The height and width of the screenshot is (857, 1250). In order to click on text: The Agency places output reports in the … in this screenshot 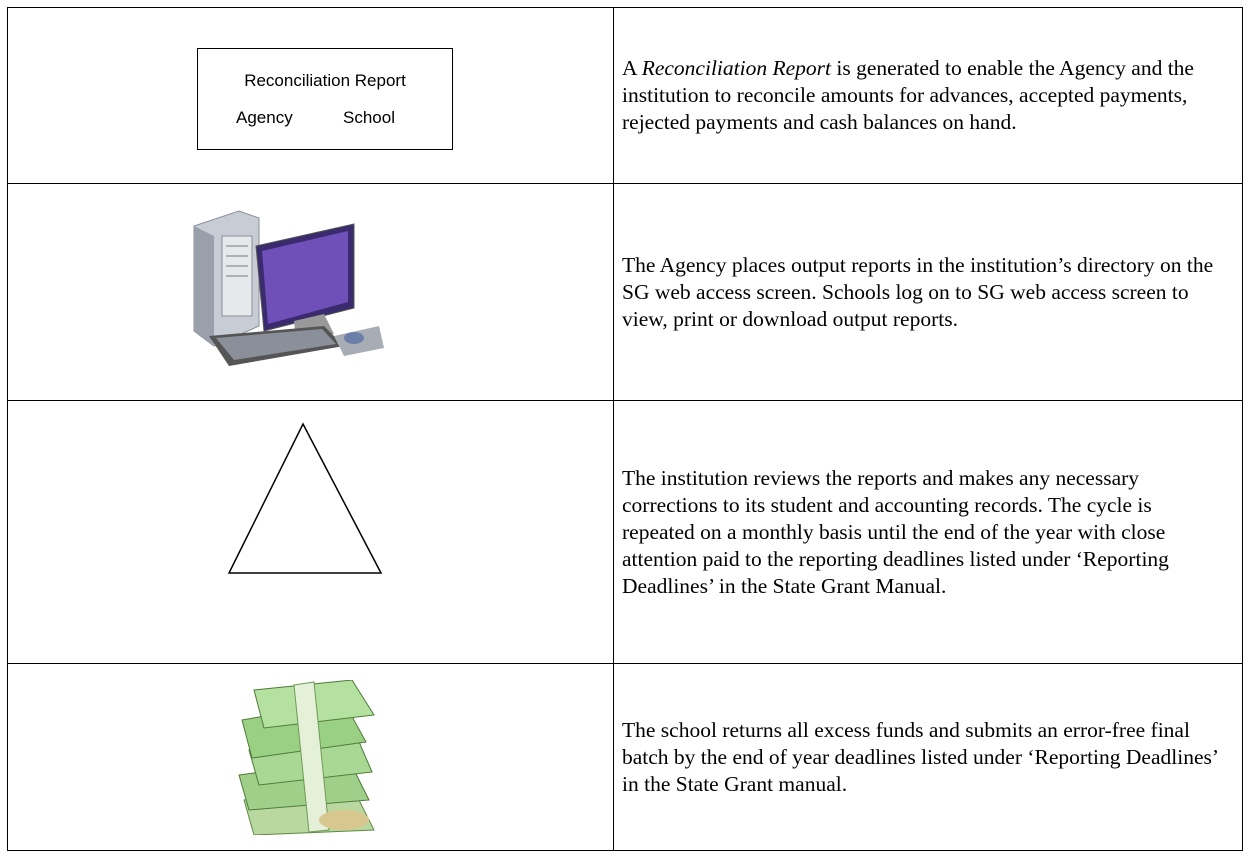, I will do `click(918, 291)`.